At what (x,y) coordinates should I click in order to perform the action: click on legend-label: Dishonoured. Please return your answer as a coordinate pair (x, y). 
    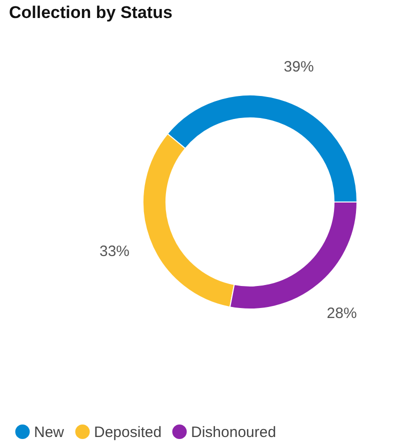
    Looking at the image, I should click on (233, 432).